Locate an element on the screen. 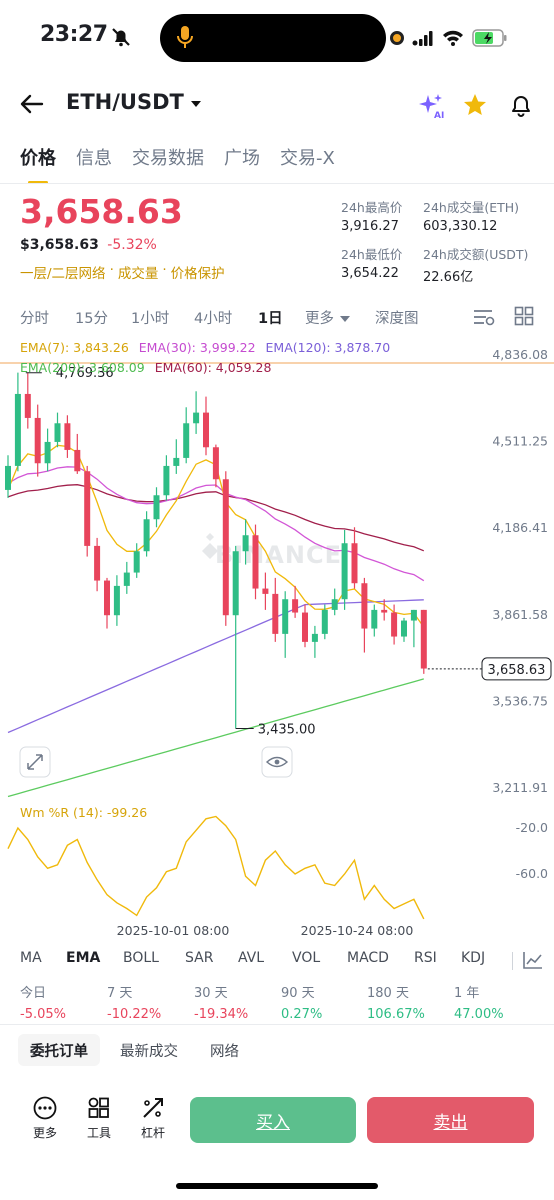 The image size is (554, 1200). ind-ma: MA is located at coordinates (31, 958).